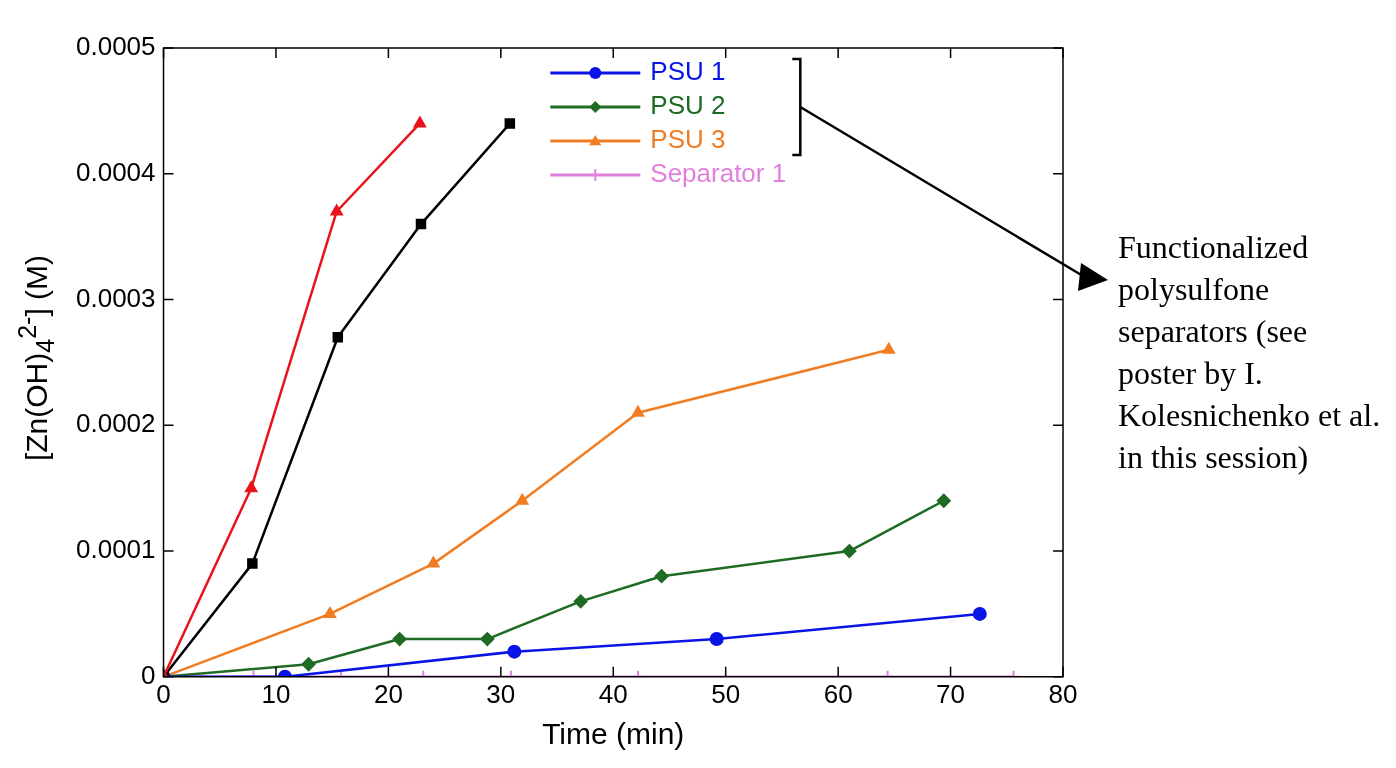 Image resolution: width=1396 pixels, height=768 pixels. What do you see at coordinates (688, 71) in the screenshot?
I see `legend-label: PSU 1` at bounding box center [688, 71].